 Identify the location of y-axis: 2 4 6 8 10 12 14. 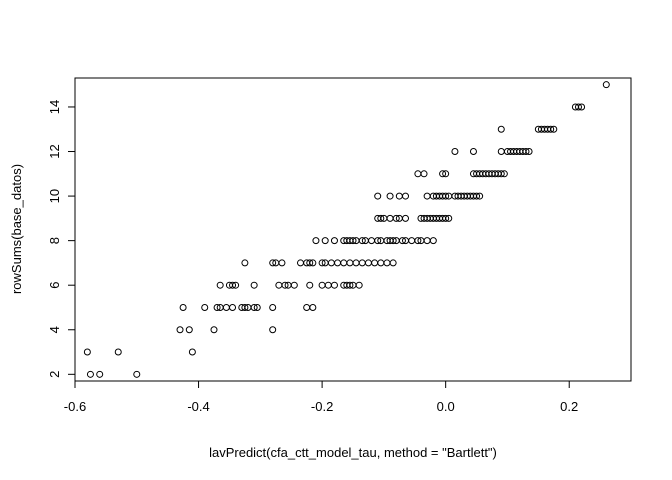
(61, 239).